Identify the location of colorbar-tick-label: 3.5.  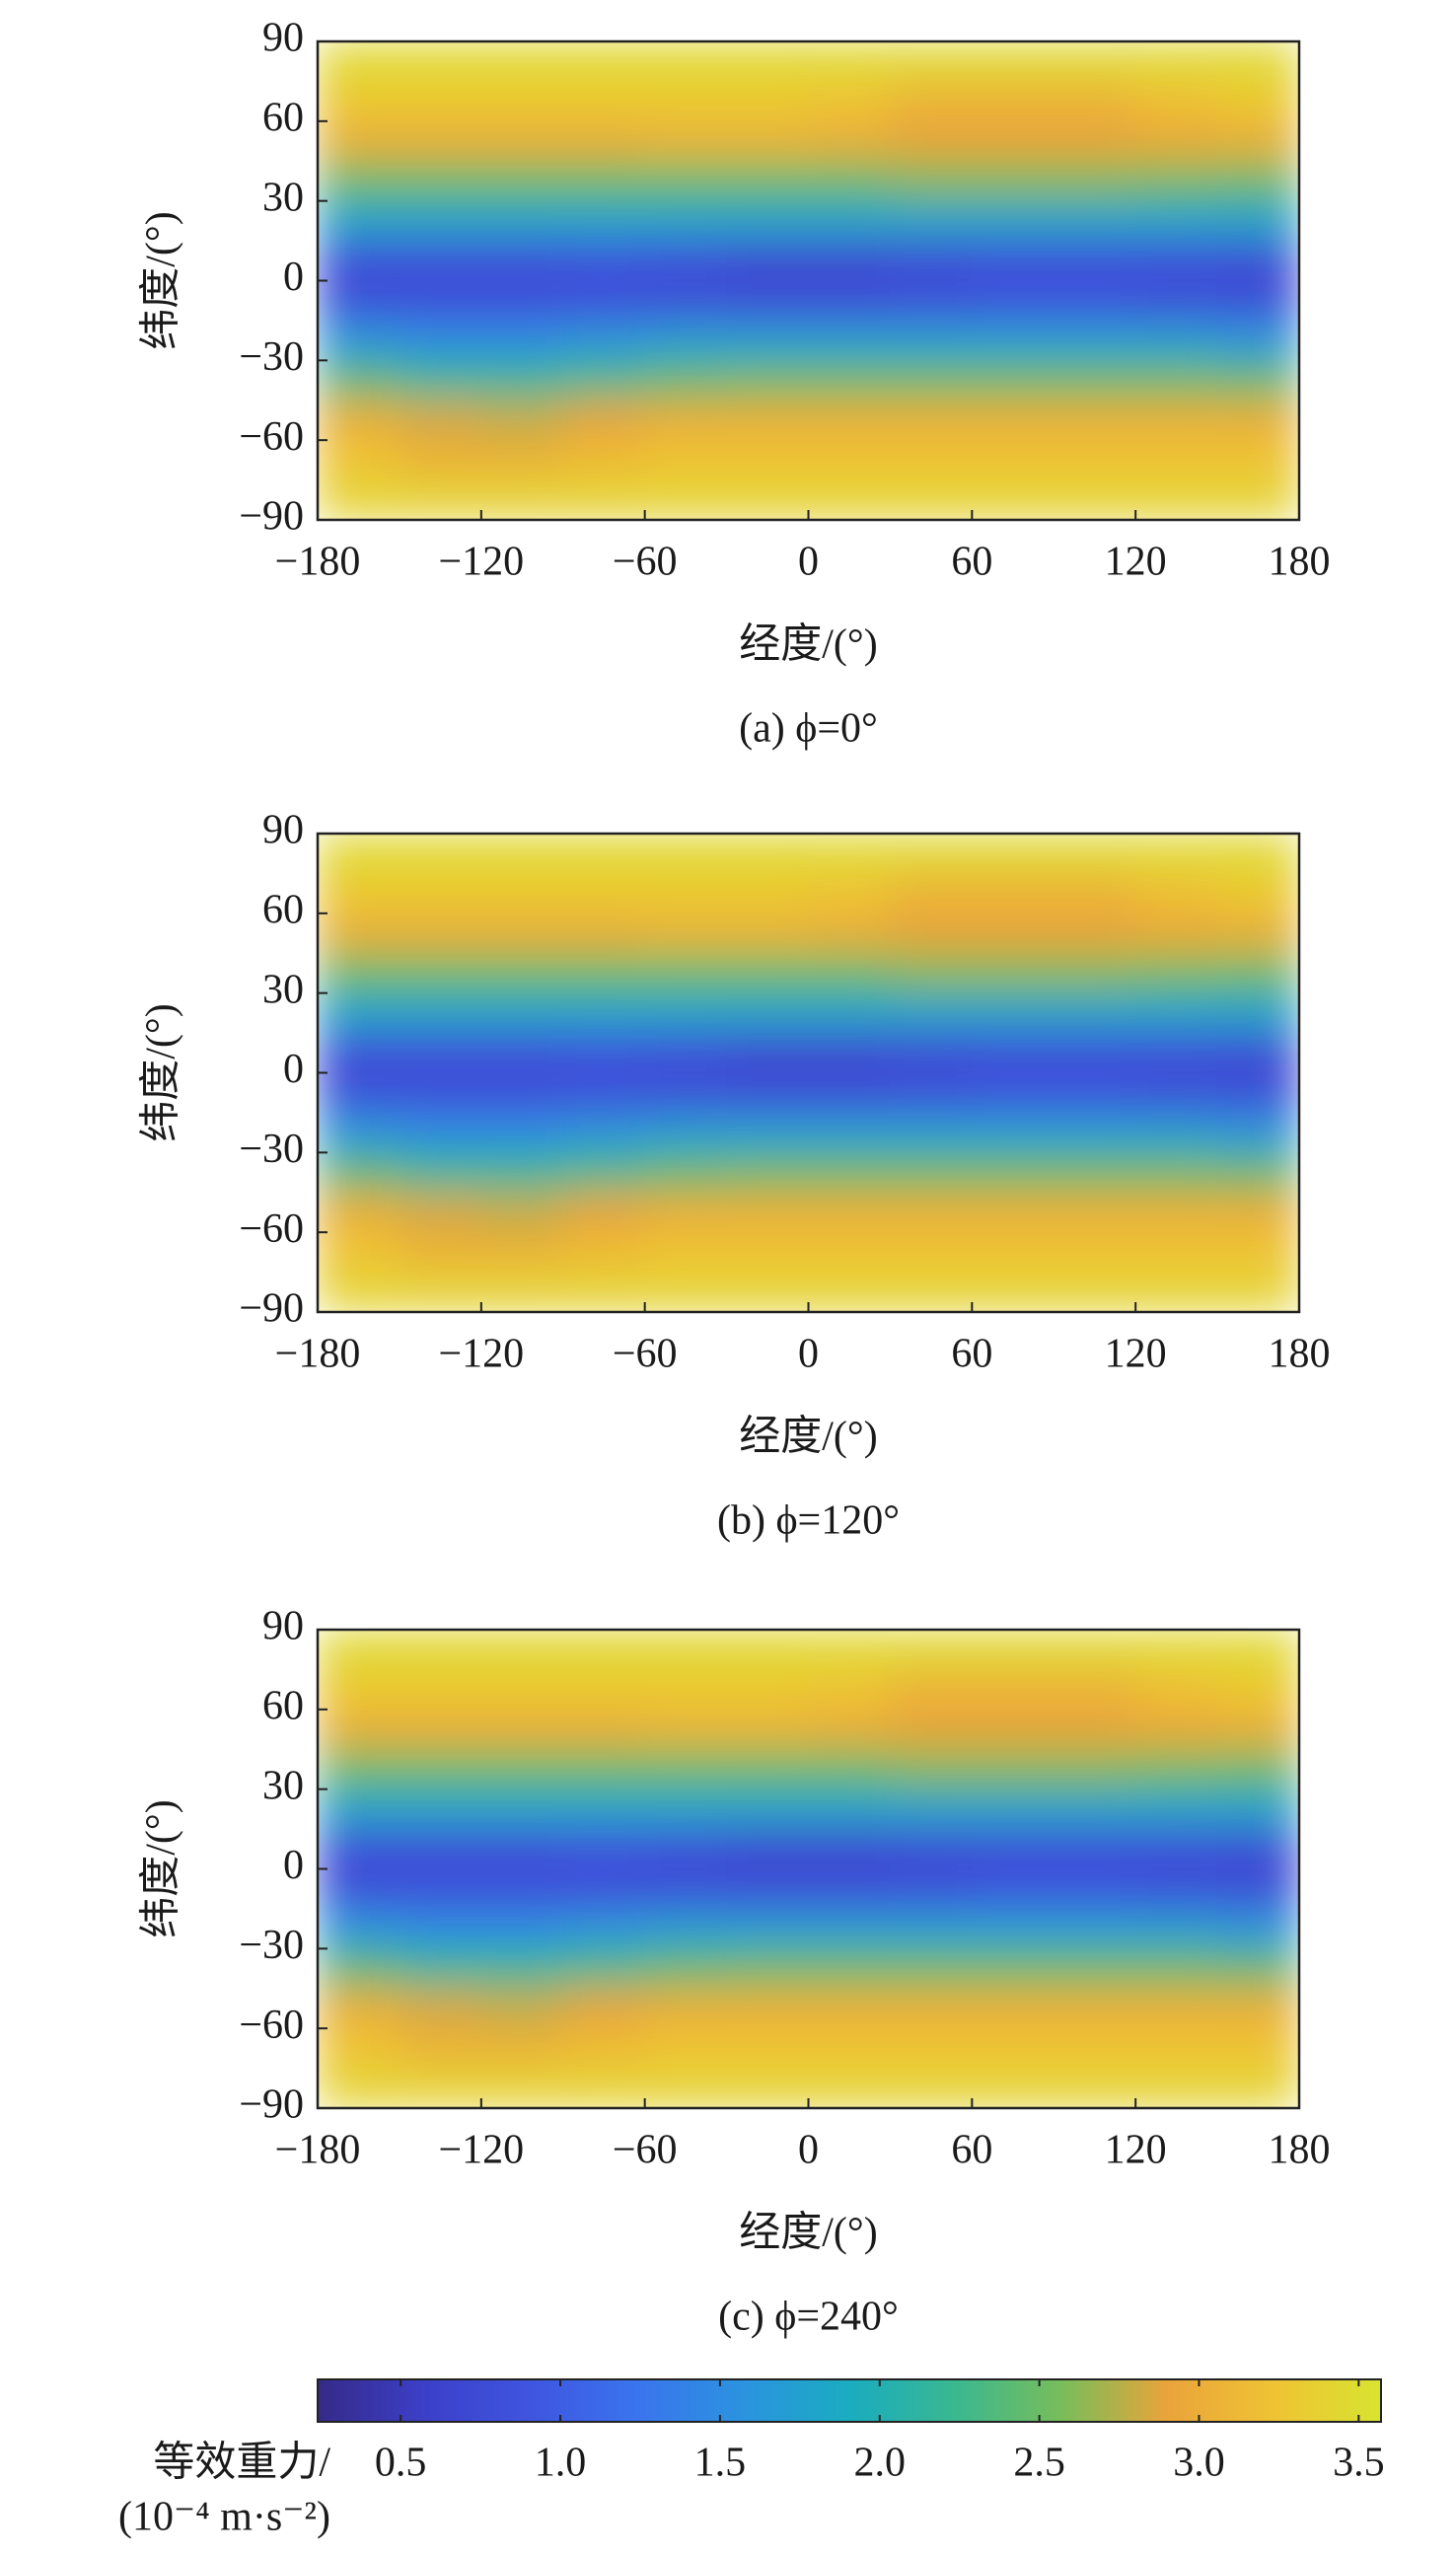
(1359, 2463).